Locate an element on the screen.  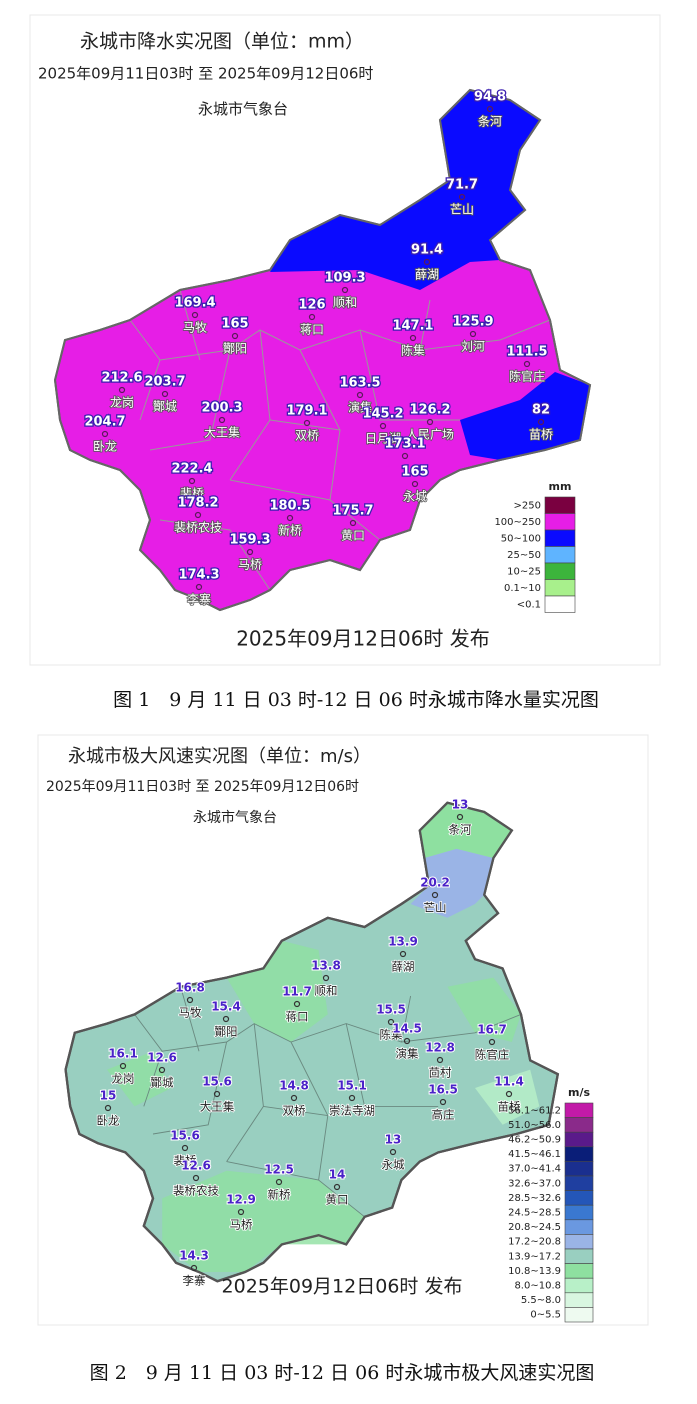
station-value: 12.9 is located at coordinates (241, 1200).